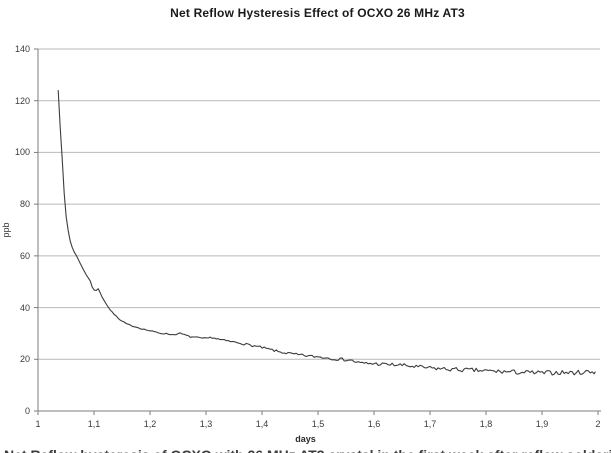 The image size is (611, 453). Describe the element at coordinates (24, 204) in the screenshot. I see `y-tick-label: 80` at that location.